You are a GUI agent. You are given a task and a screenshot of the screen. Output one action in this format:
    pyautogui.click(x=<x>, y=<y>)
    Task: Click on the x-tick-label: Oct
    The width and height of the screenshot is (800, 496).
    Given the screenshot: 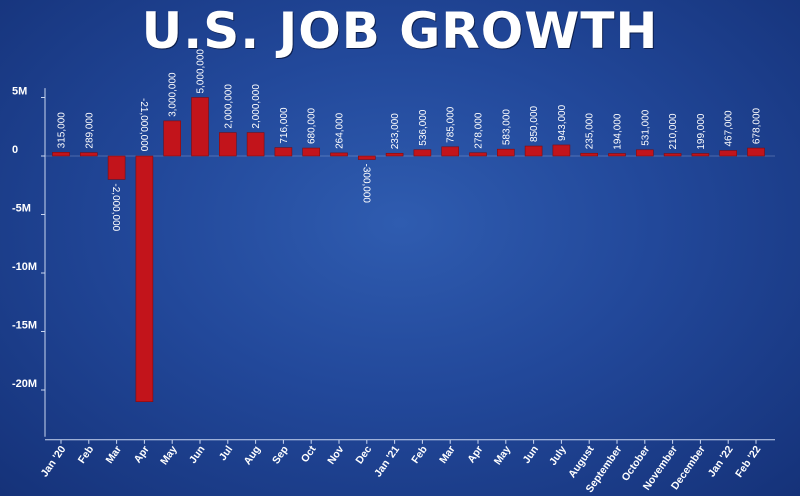 What is the action you would take?
    pyautogui.click(x=309, y=454)
    